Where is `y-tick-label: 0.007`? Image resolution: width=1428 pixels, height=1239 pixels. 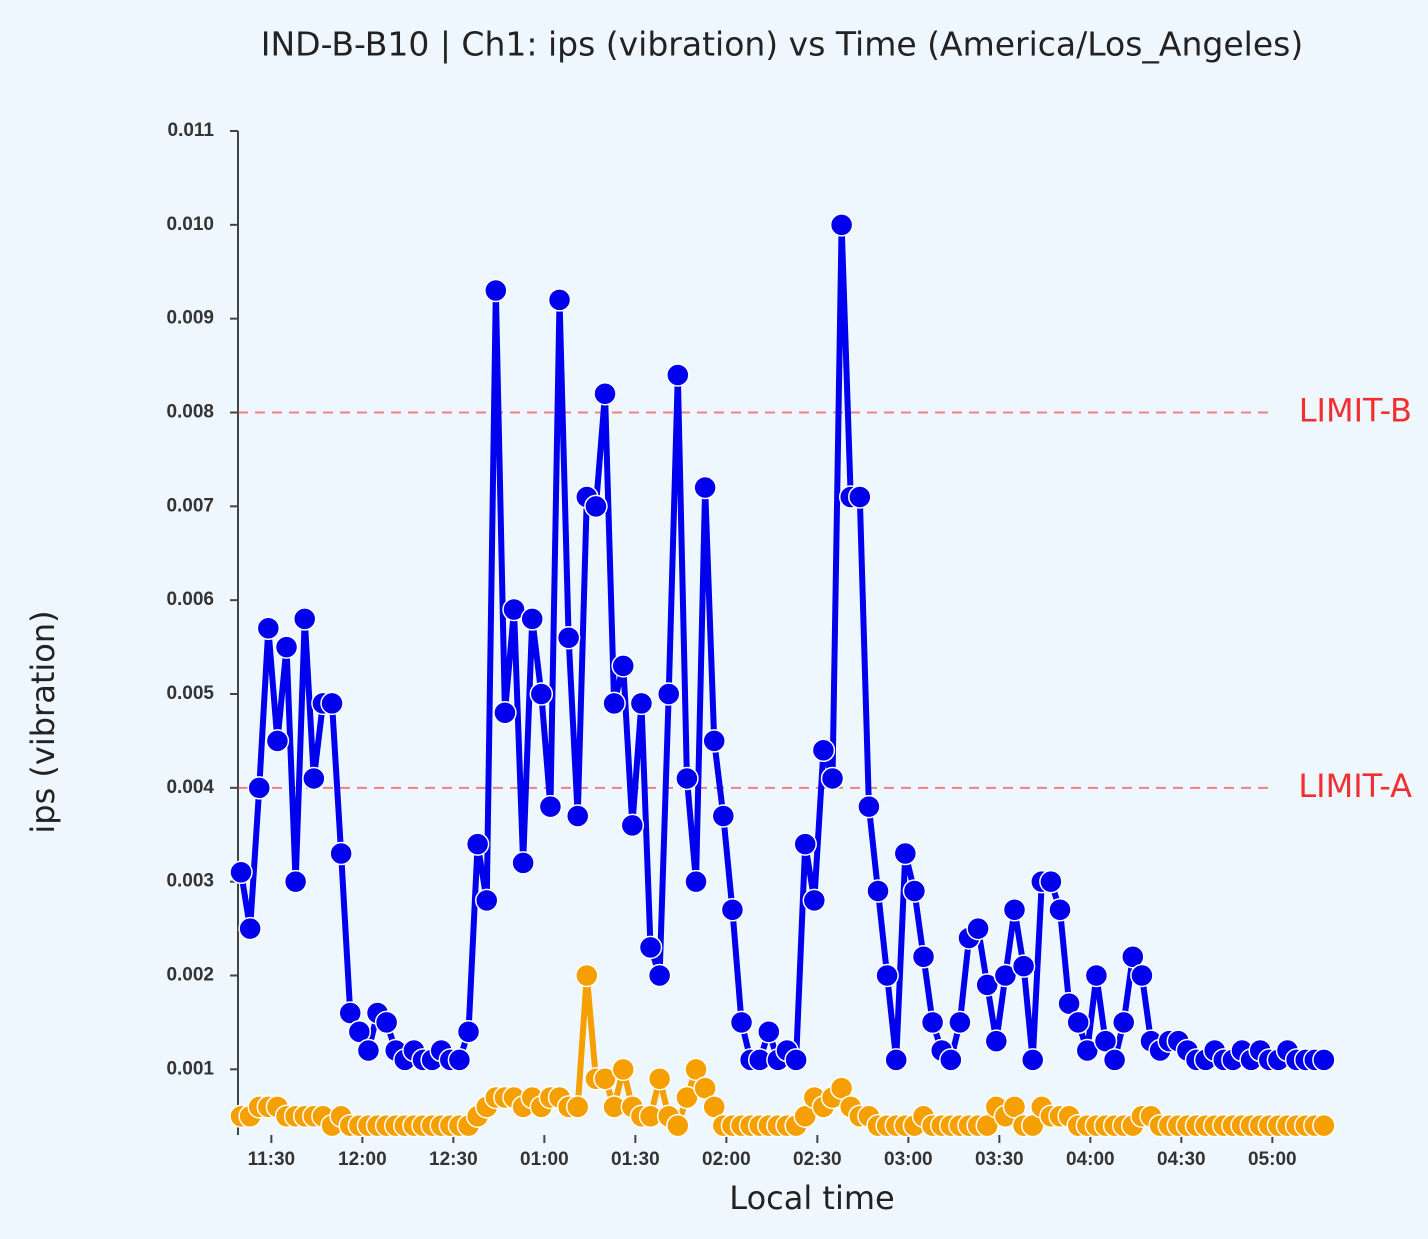 y-tick-label: 0.007 is located at coordinates (190, 505).